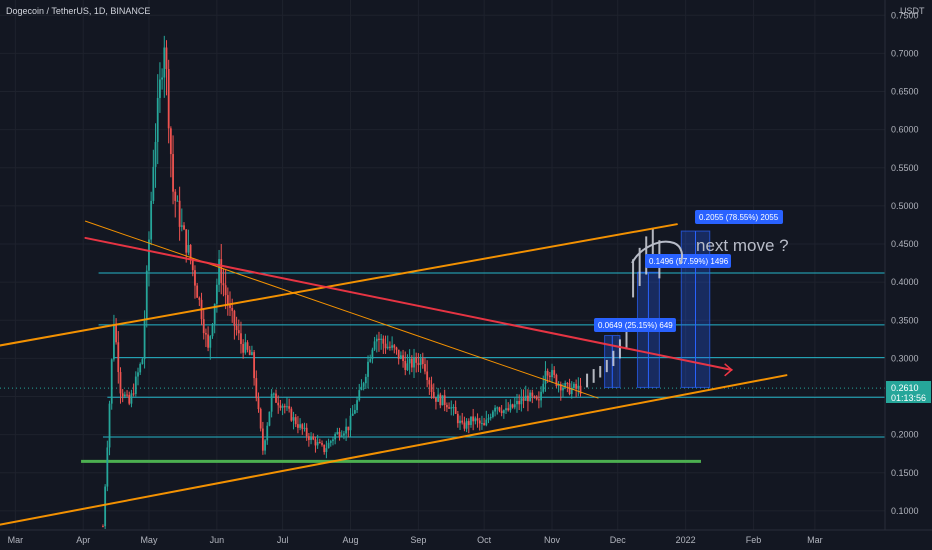  What do you see at coordinates (754, 540) in the screenshot?
I see `x-tick-label: Feb` at bounding box center [754, 540].